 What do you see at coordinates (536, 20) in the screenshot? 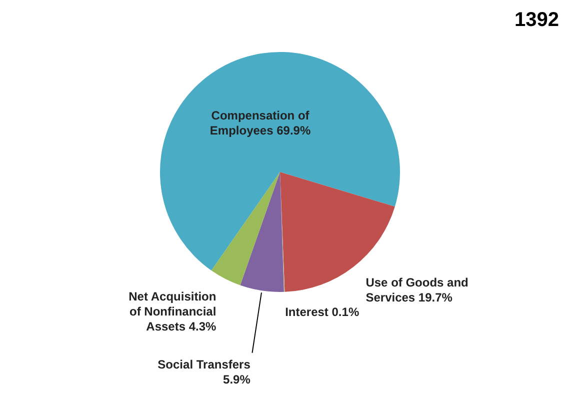
I see `text: 1392` at bounding box center [536, 20].